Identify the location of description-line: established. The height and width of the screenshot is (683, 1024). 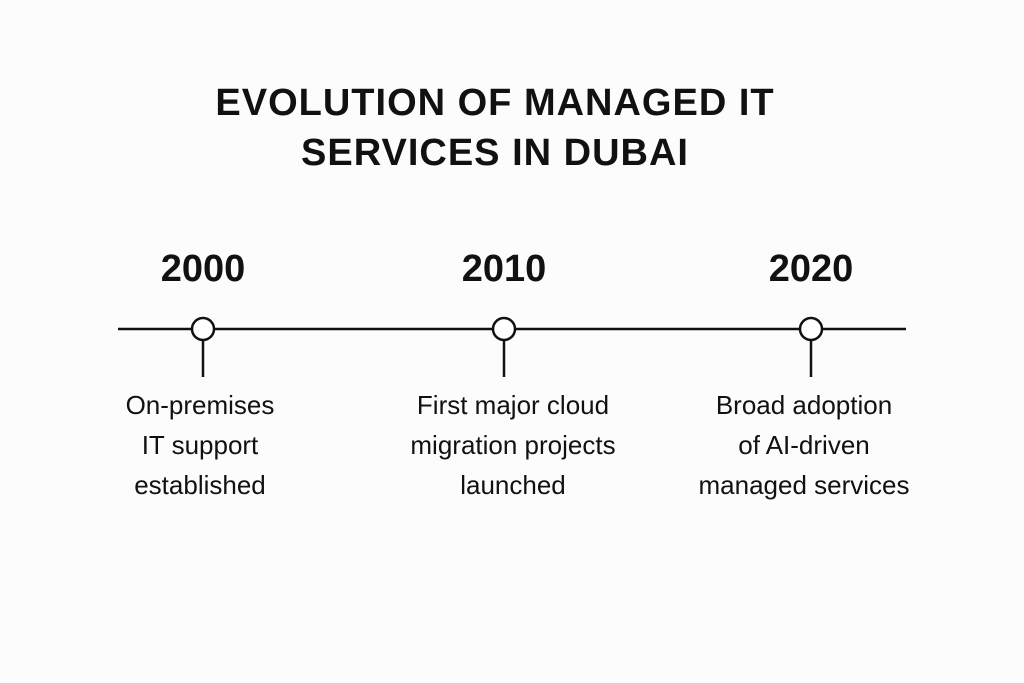
(200, 485).